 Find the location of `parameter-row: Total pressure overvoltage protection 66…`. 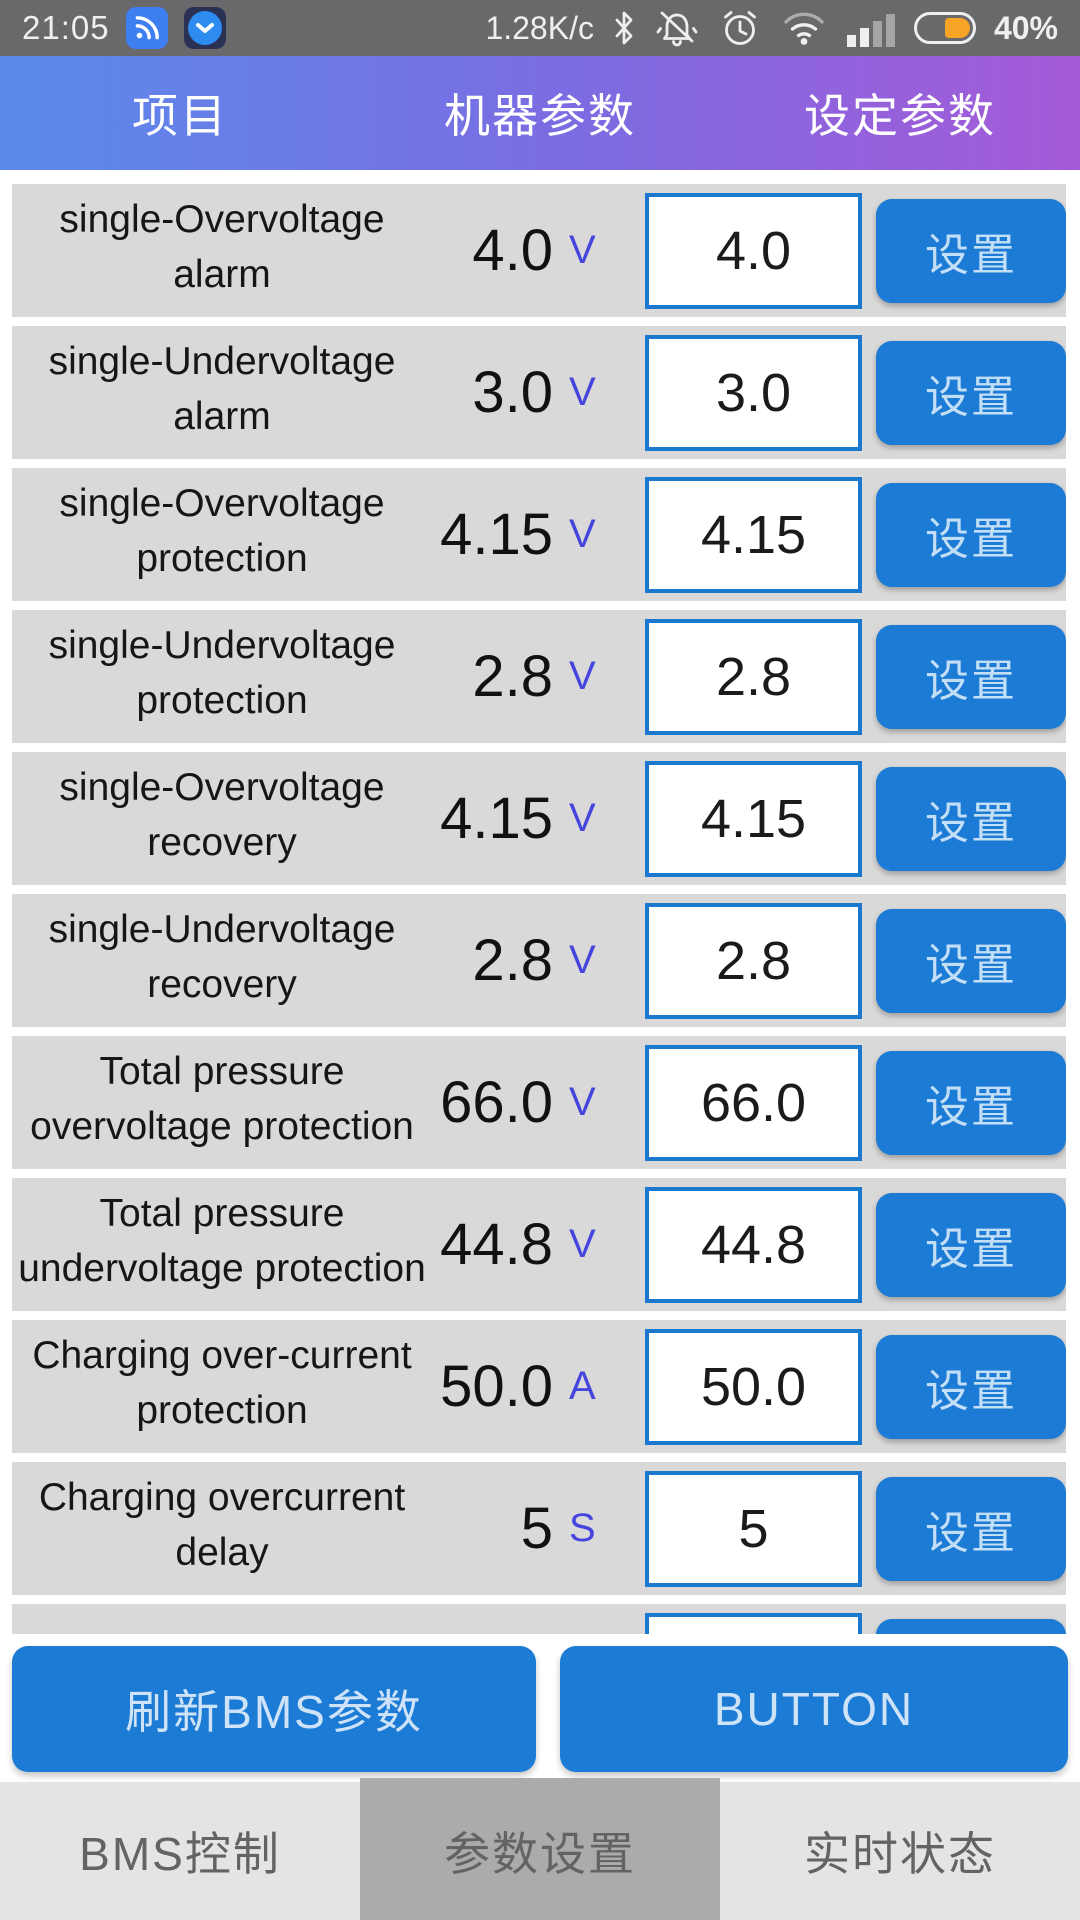

parameter-row: Total pressure overvoltage protection 66… is located at coordinates (539, 1102).